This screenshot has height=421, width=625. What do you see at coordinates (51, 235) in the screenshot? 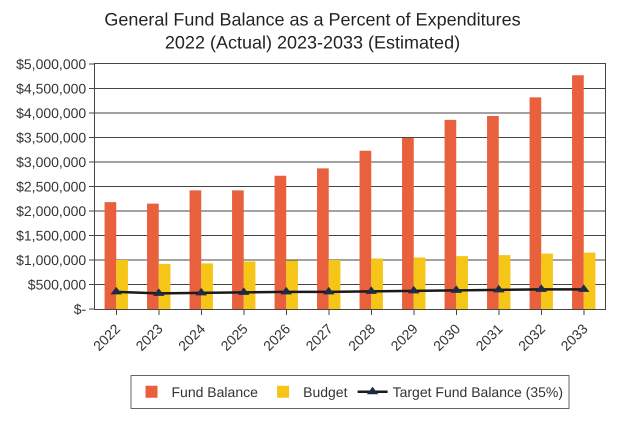
I see `y-tick-label: $1,500,000` at bounding box center [51, 235].